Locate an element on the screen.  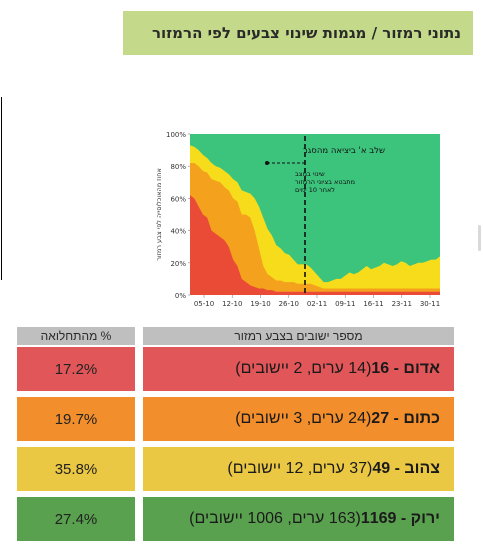
y-tick-label: 60% is located at coordinates (178, 199).